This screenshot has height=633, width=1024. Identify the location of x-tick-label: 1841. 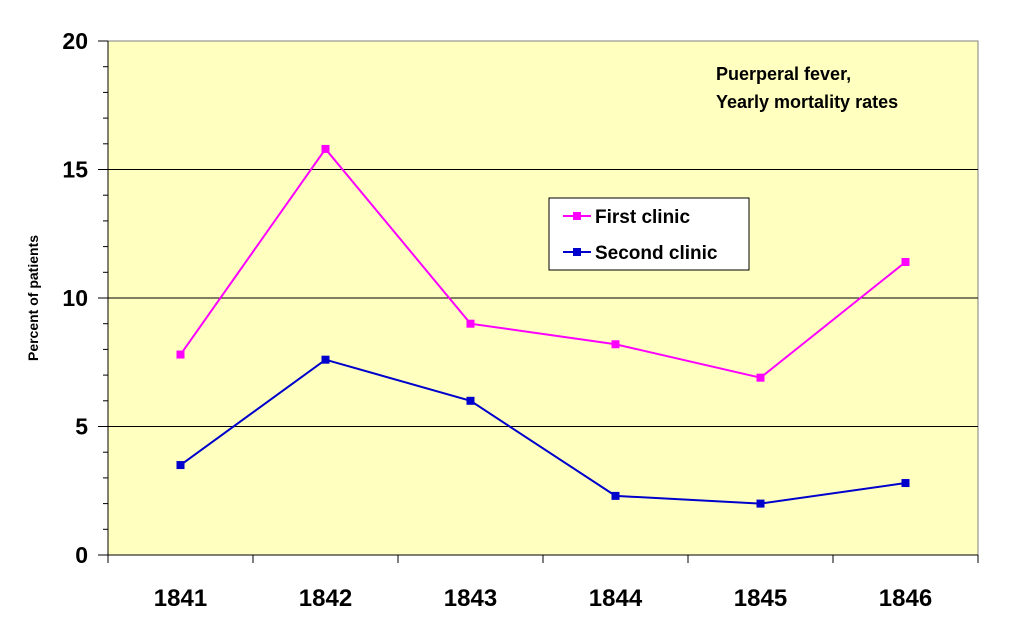
(180, 598).